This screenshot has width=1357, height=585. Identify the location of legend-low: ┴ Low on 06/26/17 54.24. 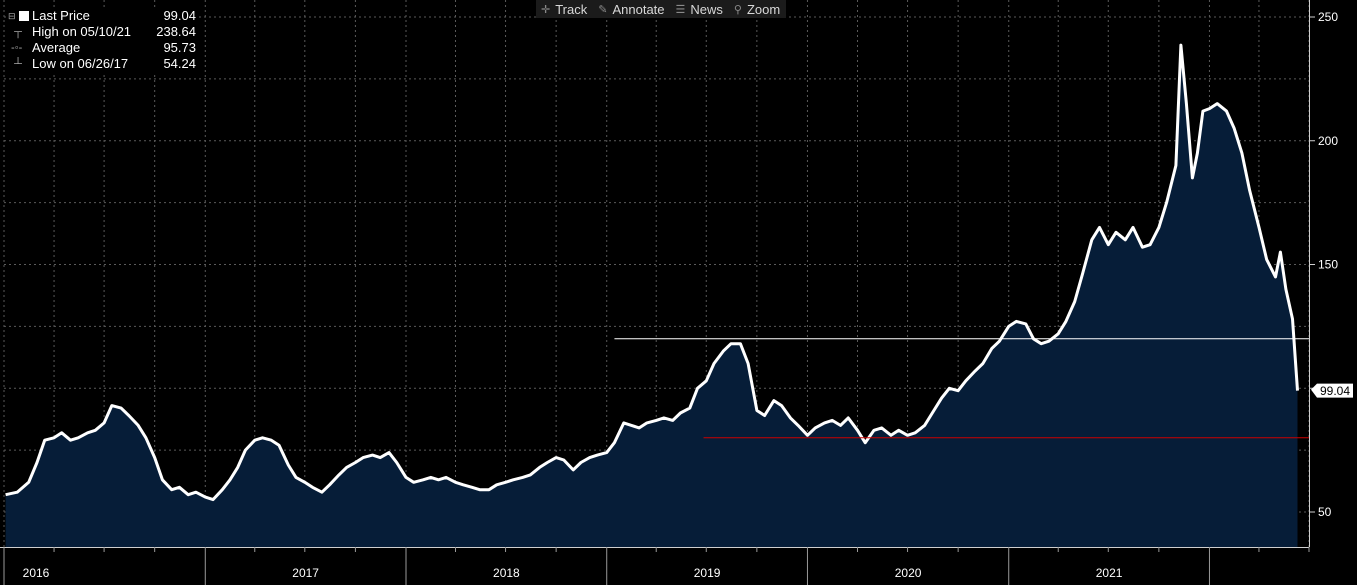
(102, 64).